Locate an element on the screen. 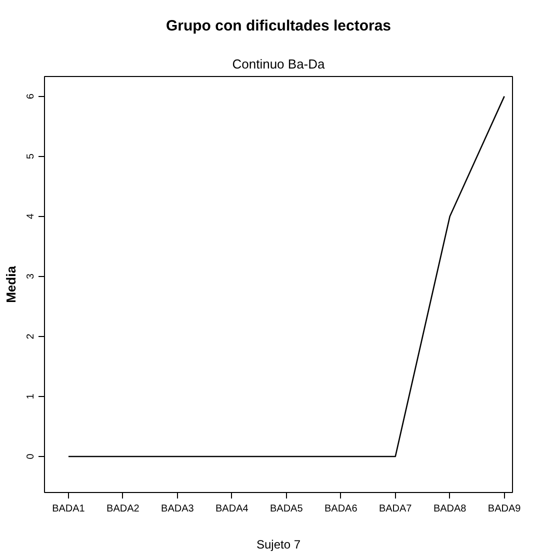 This screenshot has height=554, width=534. x-tick-label: BADA2 is located at coordinates (123, 509).